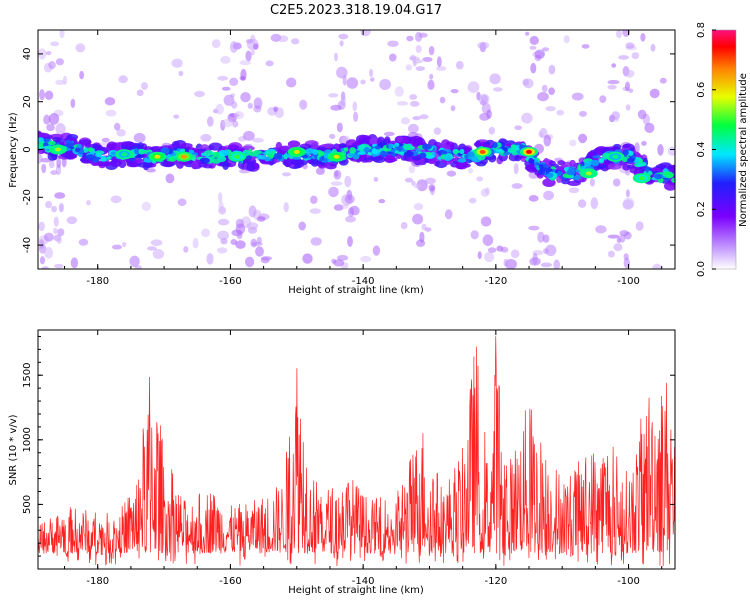 This screenshot has height=600, width=750. I want to click on spectrogram-x-tick-label: -160, so click(230, 281).